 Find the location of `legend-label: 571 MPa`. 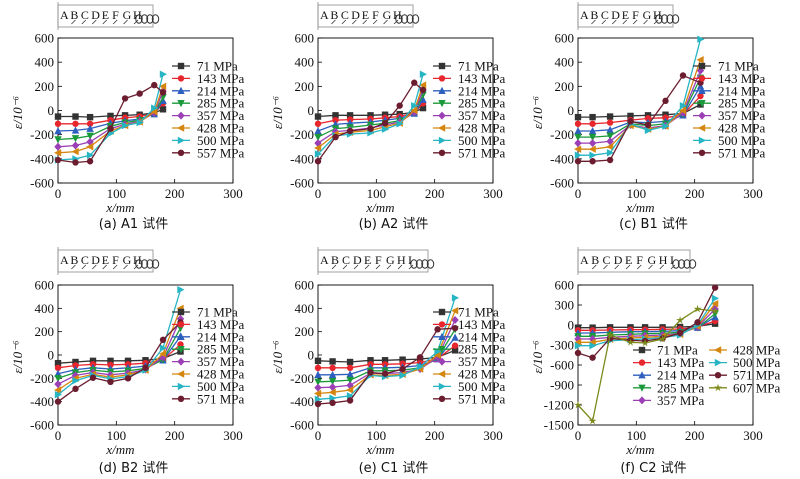

legend-label: 571 MPa is located at coordinates (482, 398).